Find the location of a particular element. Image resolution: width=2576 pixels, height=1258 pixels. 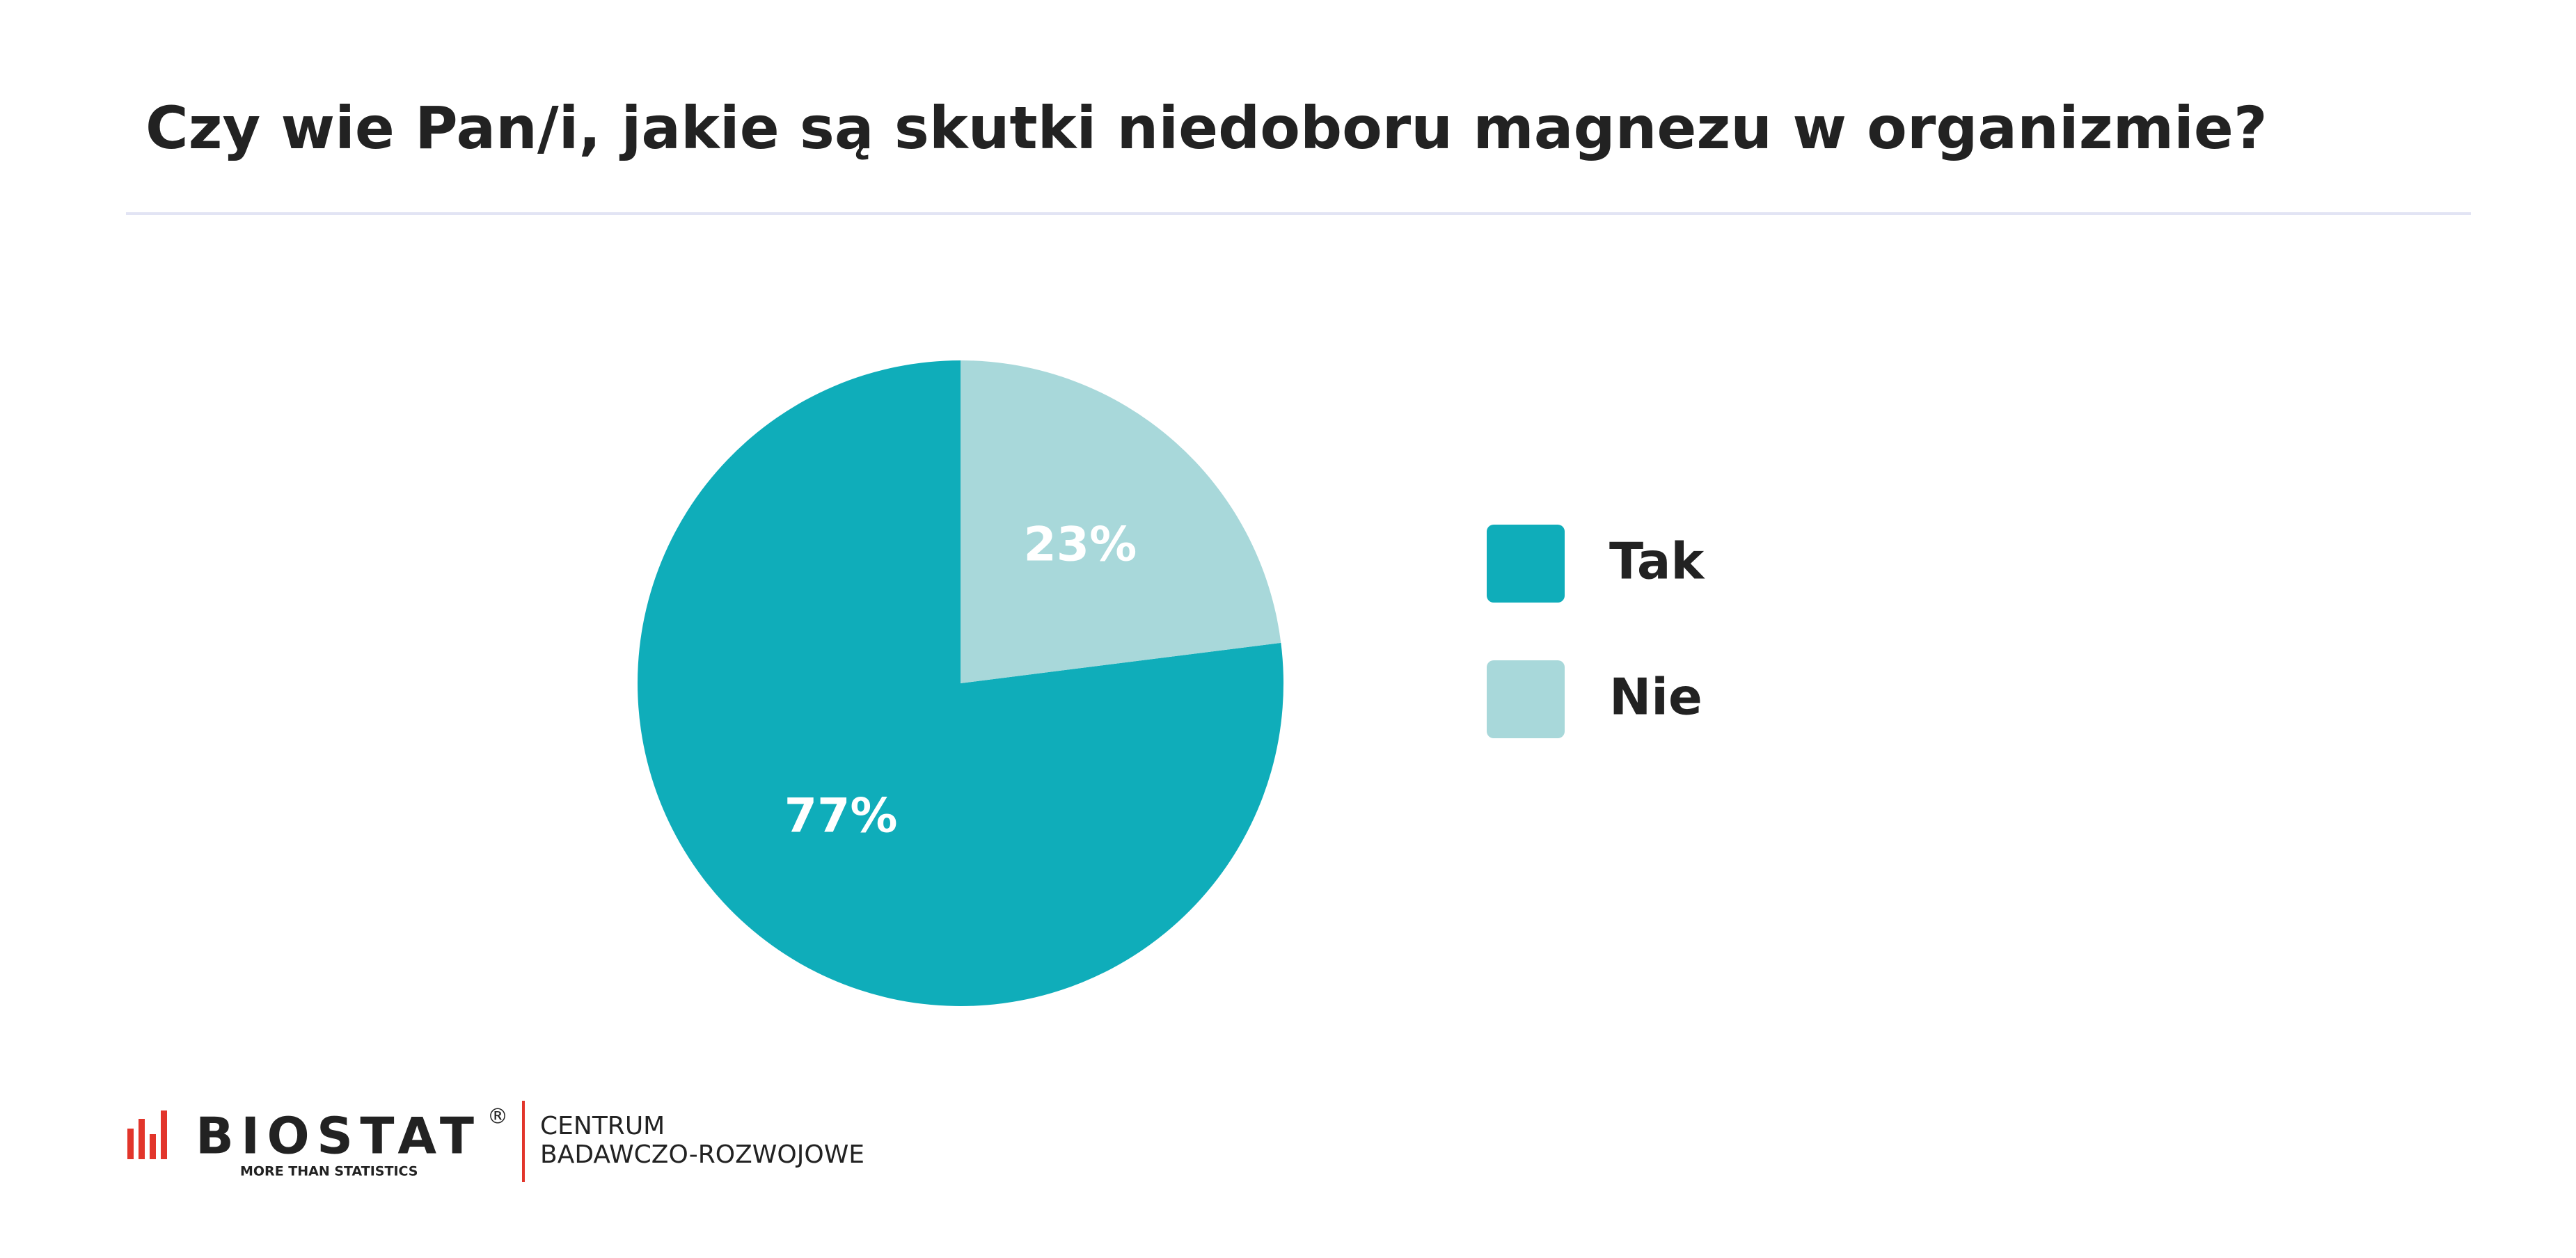

logo-registered: ® is located at coordinates (497, 1117).